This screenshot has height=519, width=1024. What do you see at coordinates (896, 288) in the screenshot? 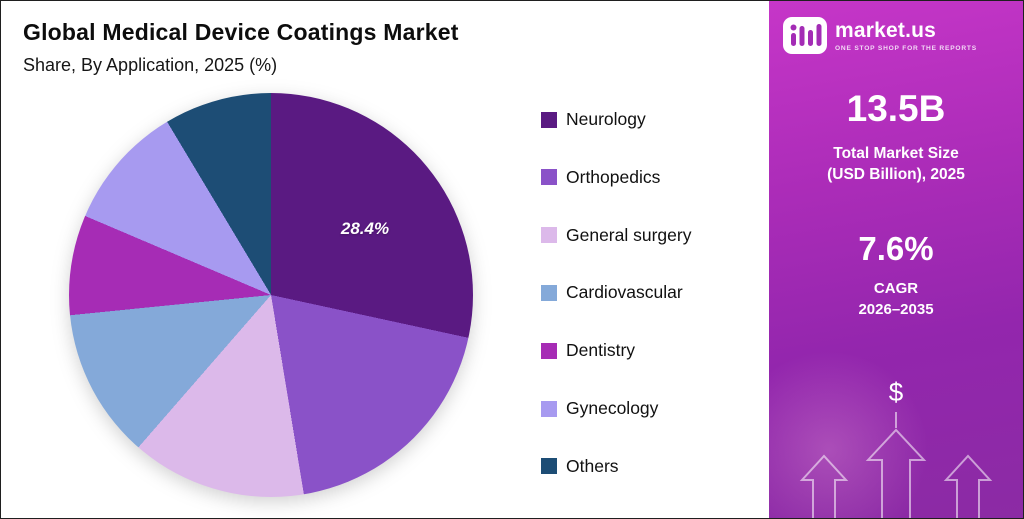
I see `cagr-label-line1: CAGR` at bounding box center [896, 288].